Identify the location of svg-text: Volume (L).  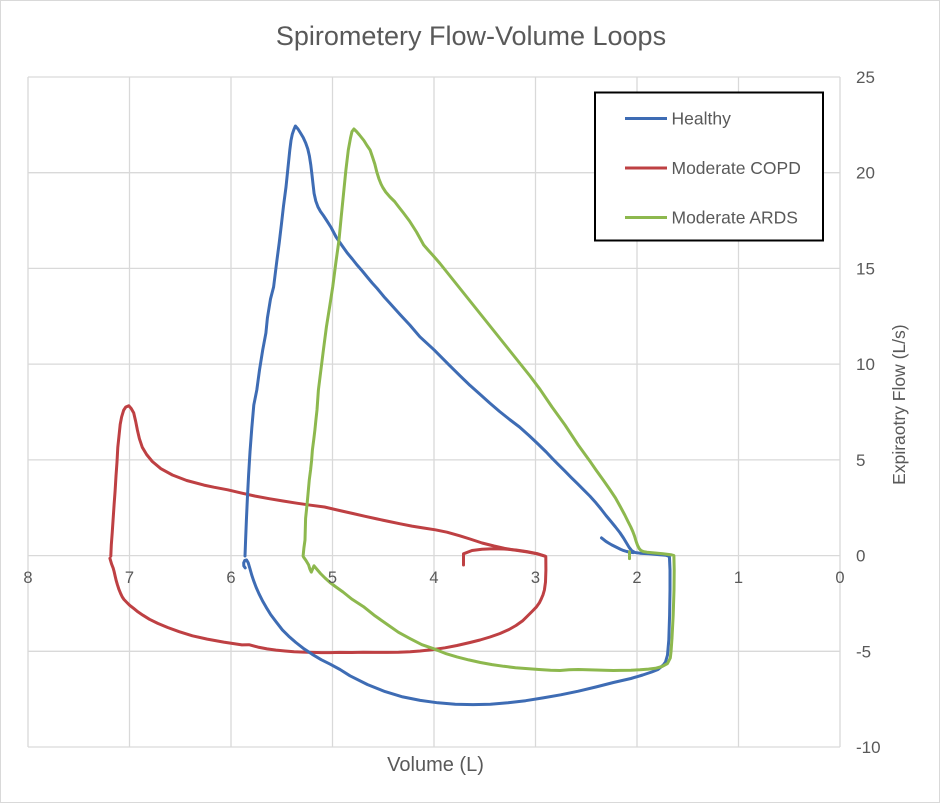
(435, 765).